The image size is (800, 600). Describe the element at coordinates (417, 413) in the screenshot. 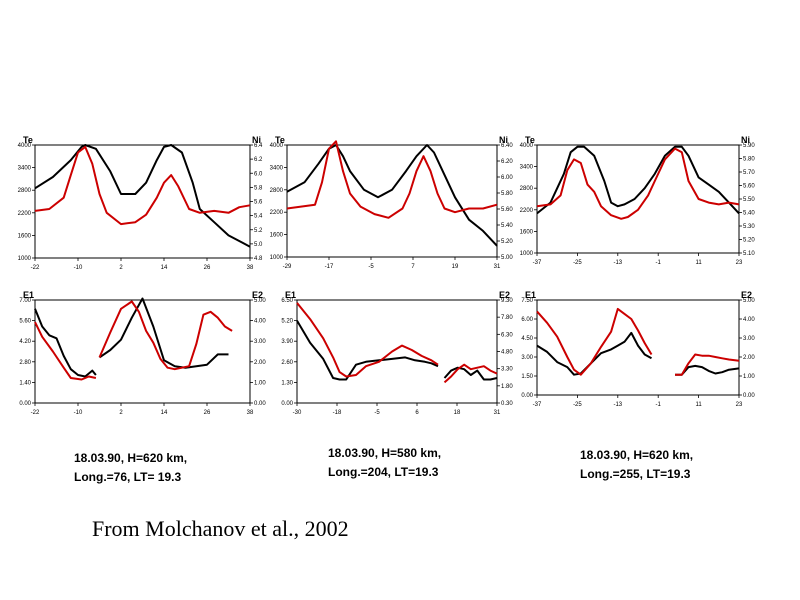

I see `x-tick-label: 6` at that location.